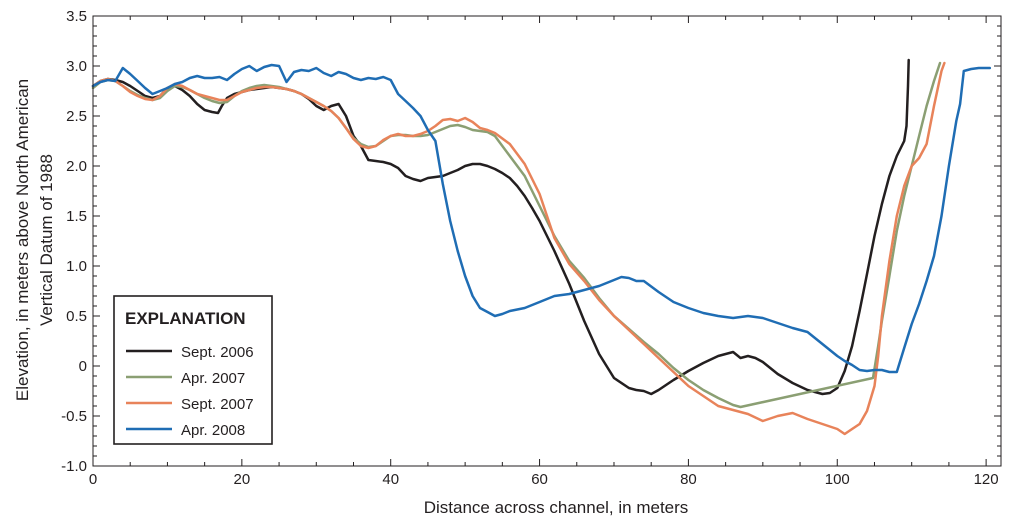 This screenshot has width=1013, height=520. I want to click on x-tick-label: 80, so click(688, 479).